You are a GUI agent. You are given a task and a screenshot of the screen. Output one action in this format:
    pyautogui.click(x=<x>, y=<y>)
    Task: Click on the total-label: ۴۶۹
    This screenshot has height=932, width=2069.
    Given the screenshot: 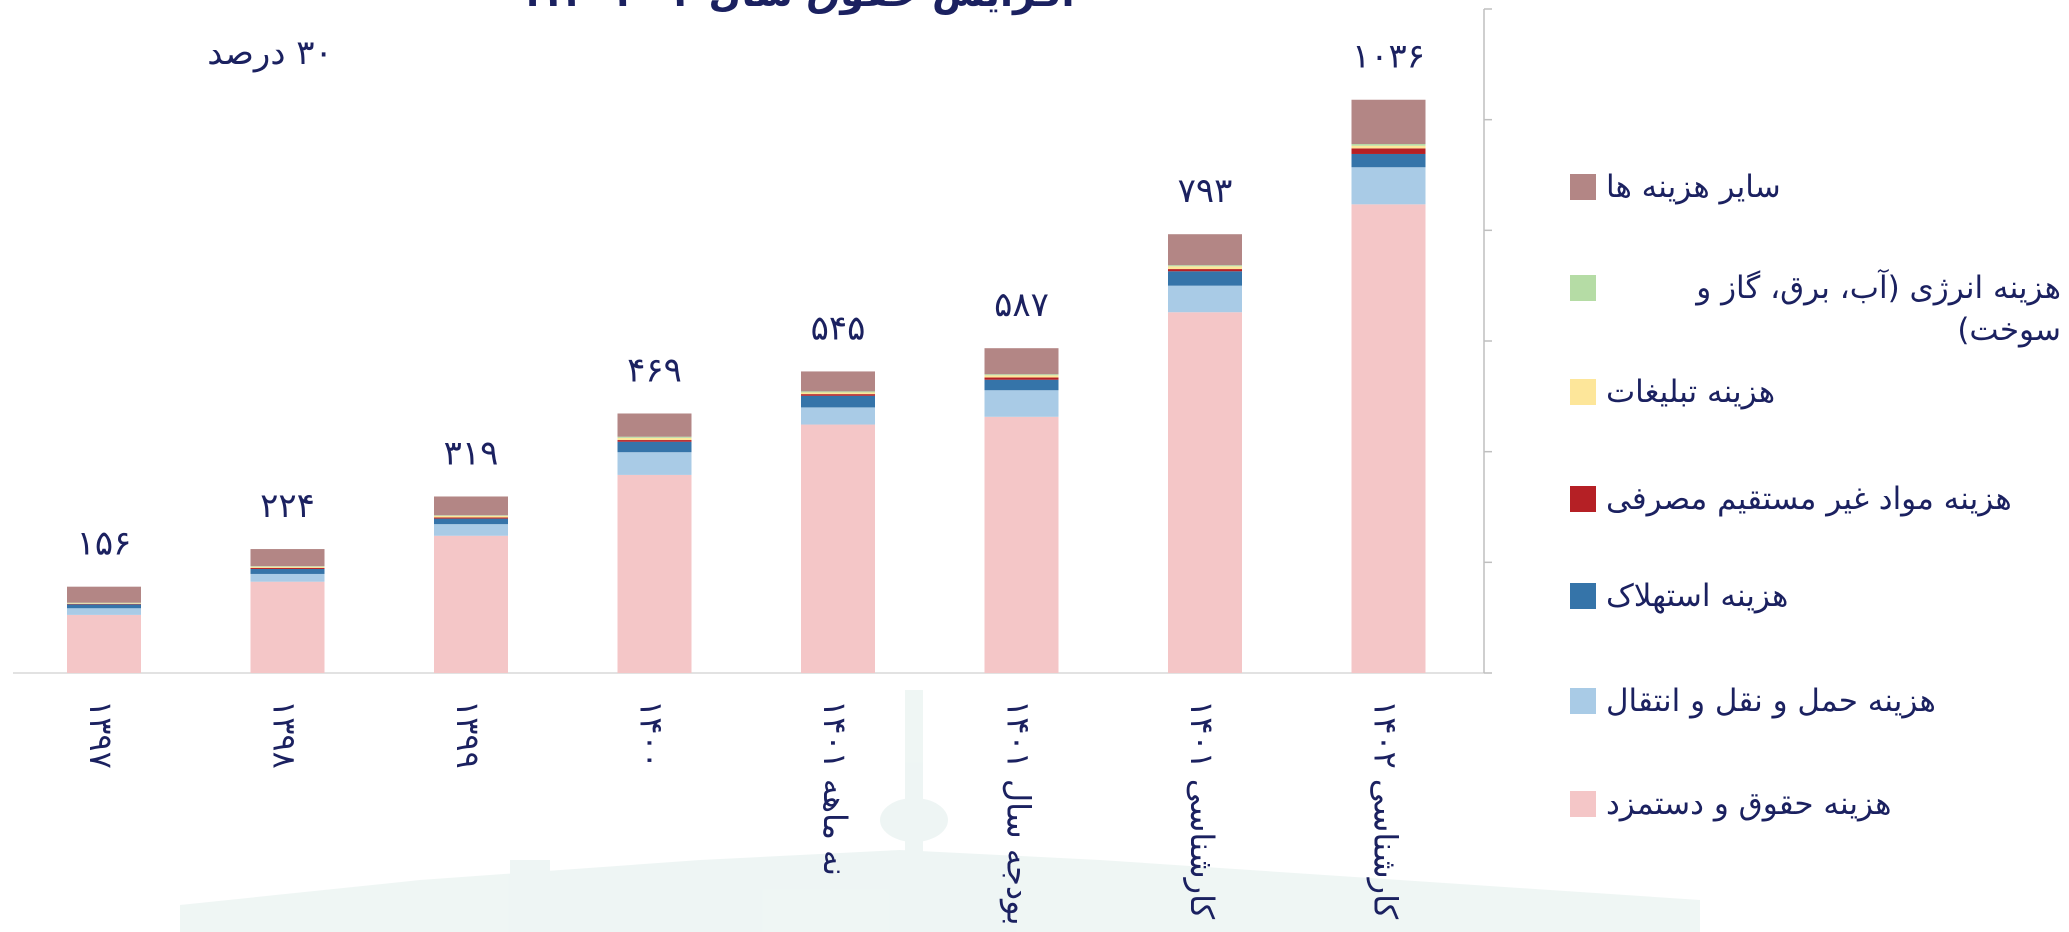 What is the action you would take?
    pyautogui.click(x=654, y=370)
    